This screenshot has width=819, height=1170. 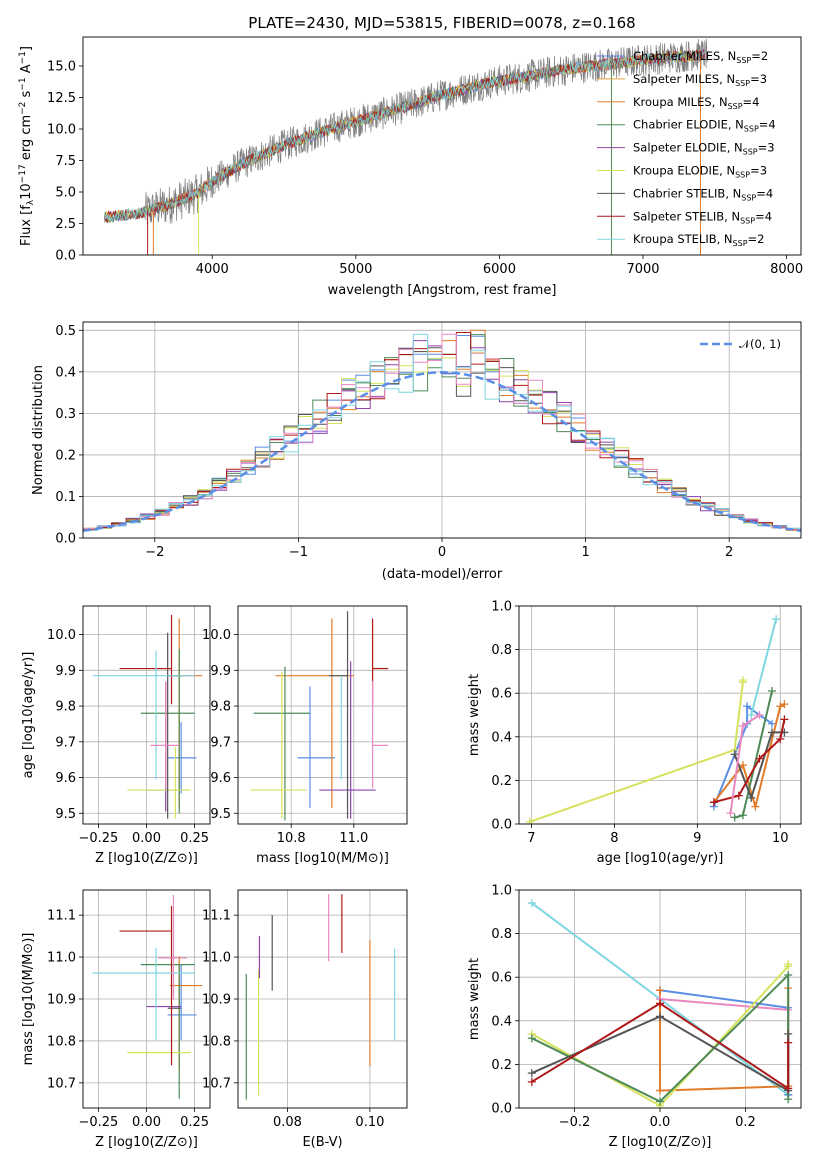 What do you see at coordinates (700, 80) in the screenshot?
I see `legend-label: Salpeter MILES, NSSP=3` at bounding box center [700, 80].